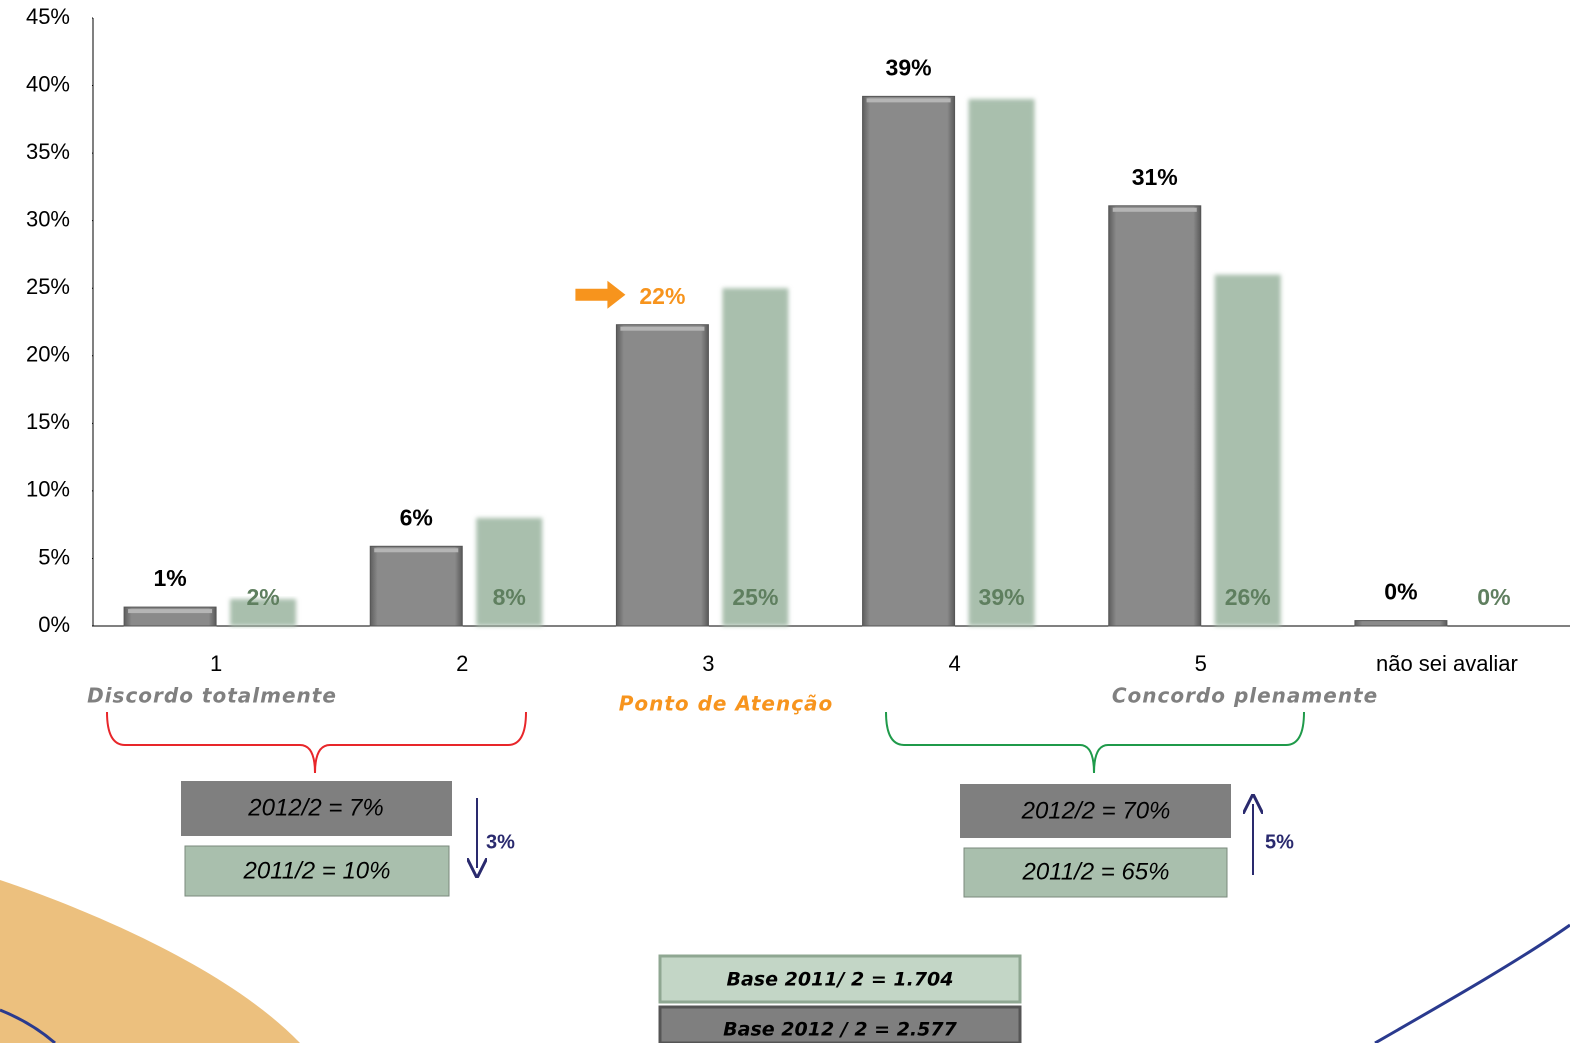 Image resolution: width=1570 pixels, height=1043 pixels. I want to click on value-label: 1%, so click(169, 578).